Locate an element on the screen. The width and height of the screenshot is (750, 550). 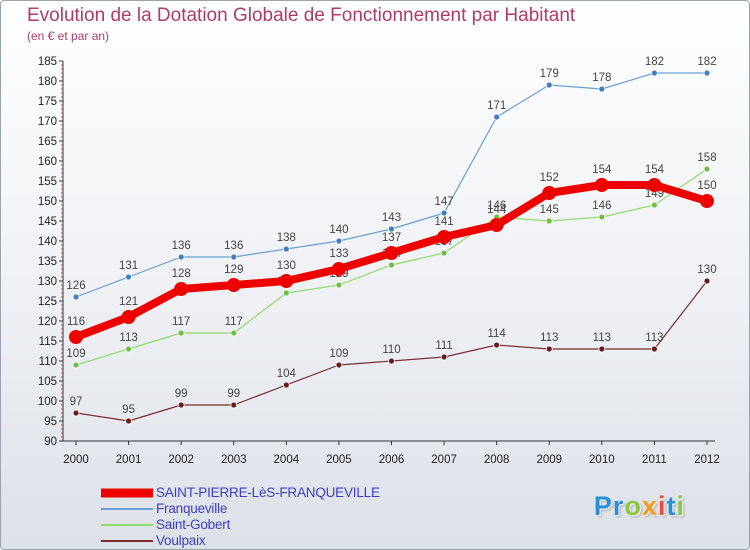
data-label: 150 is located at coordinates (706, 186).